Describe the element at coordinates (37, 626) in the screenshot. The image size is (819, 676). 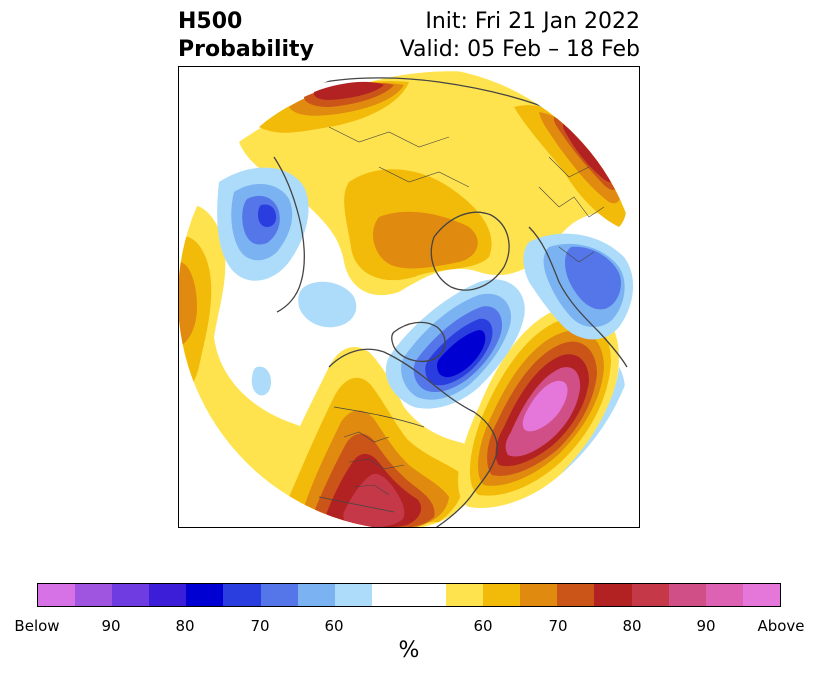
I see `colorbar-tick-label: Below` at that location.